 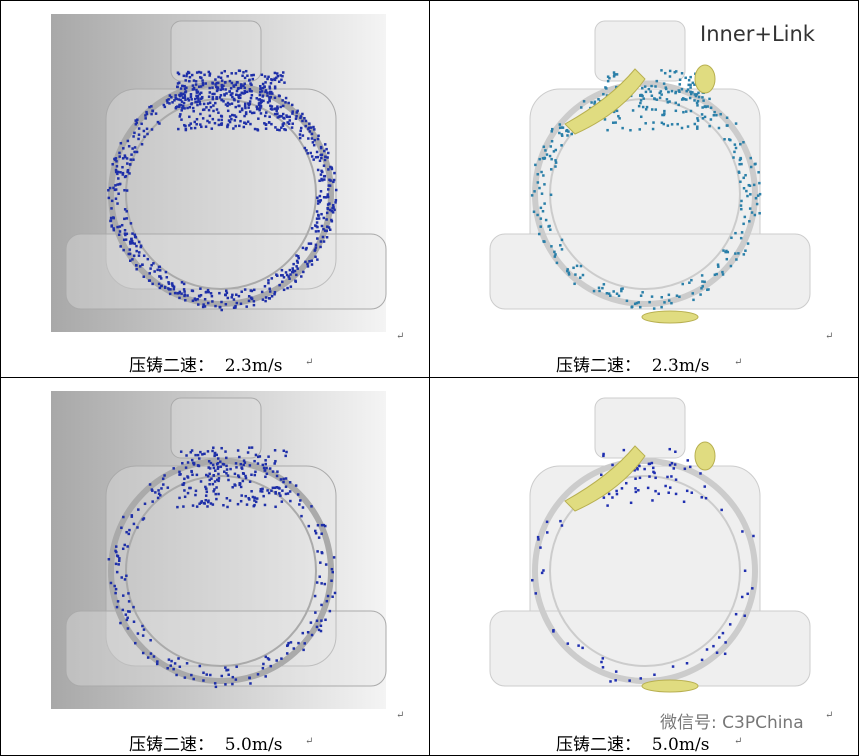 What do you see at coordinates (605, 101) in the screenshot?
I see `air-pocket` at bounding box center [605, 101].